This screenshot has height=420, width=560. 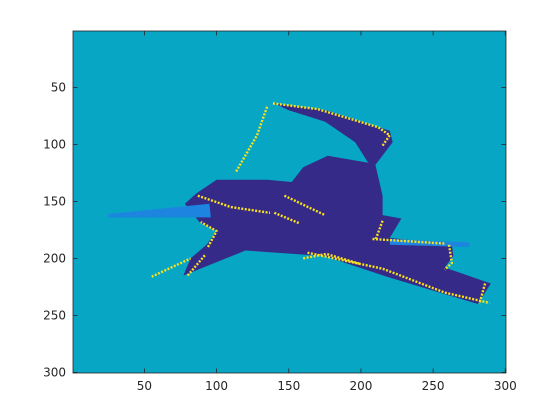 What do you see at coordinates (159, 210) in the screenshot?
I see `left-ray-bundle` at bounding box center [159, 210].